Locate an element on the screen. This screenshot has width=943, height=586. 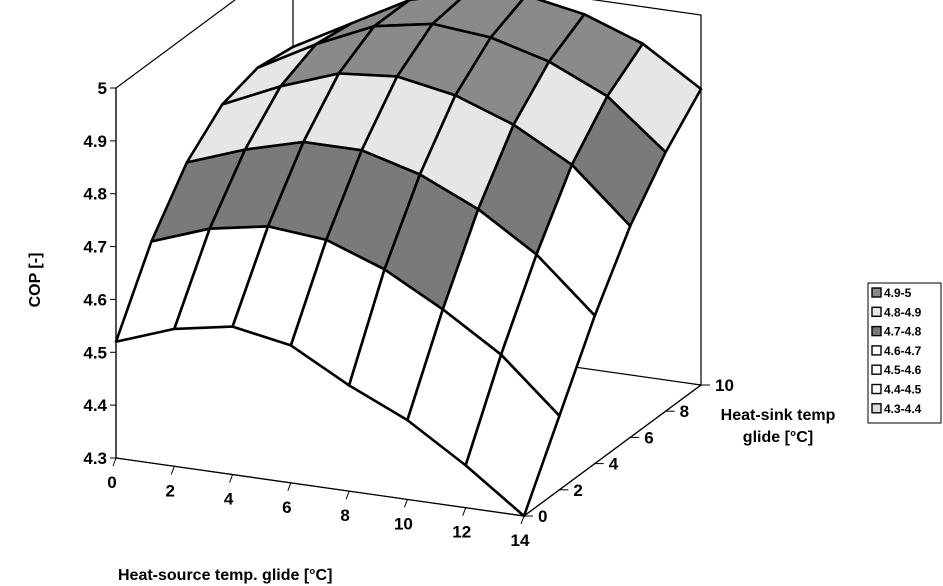
y-tick-label: 8 is located at coordinates (684, 411).